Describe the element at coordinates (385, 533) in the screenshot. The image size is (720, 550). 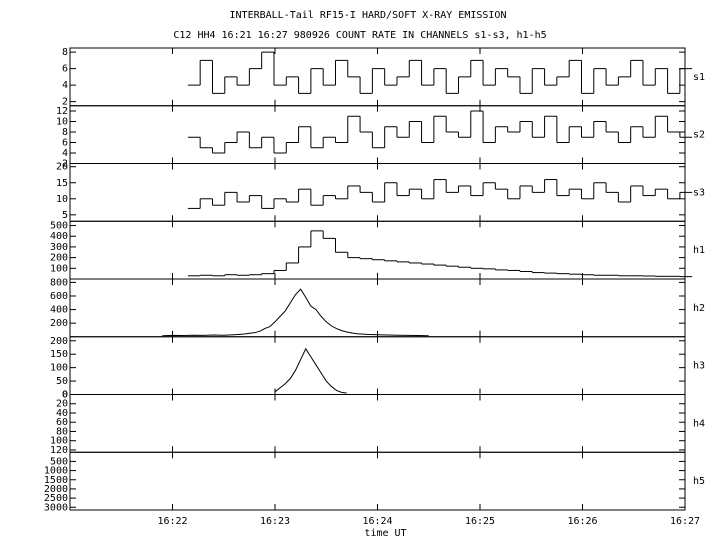
I see `x-axis-label: time UT` at that location.